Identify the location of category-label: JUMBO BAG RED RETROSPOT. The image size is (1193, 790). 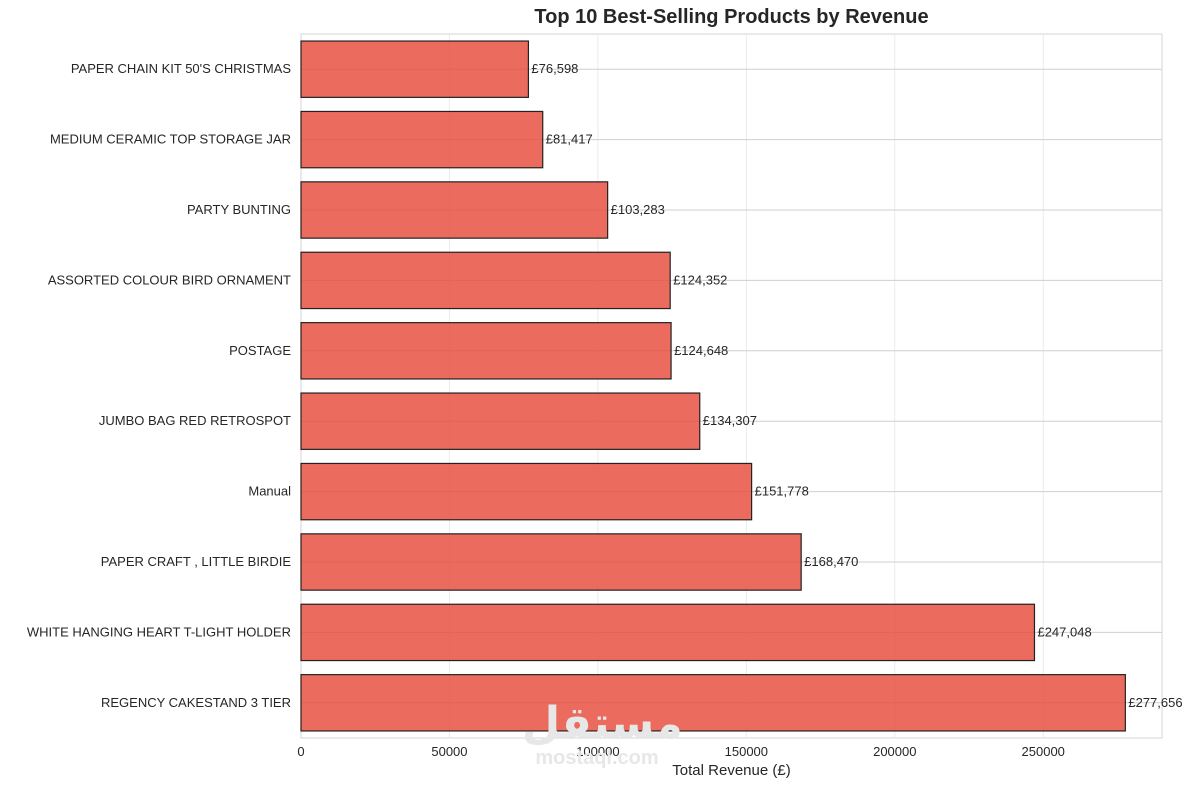
(195, 420).